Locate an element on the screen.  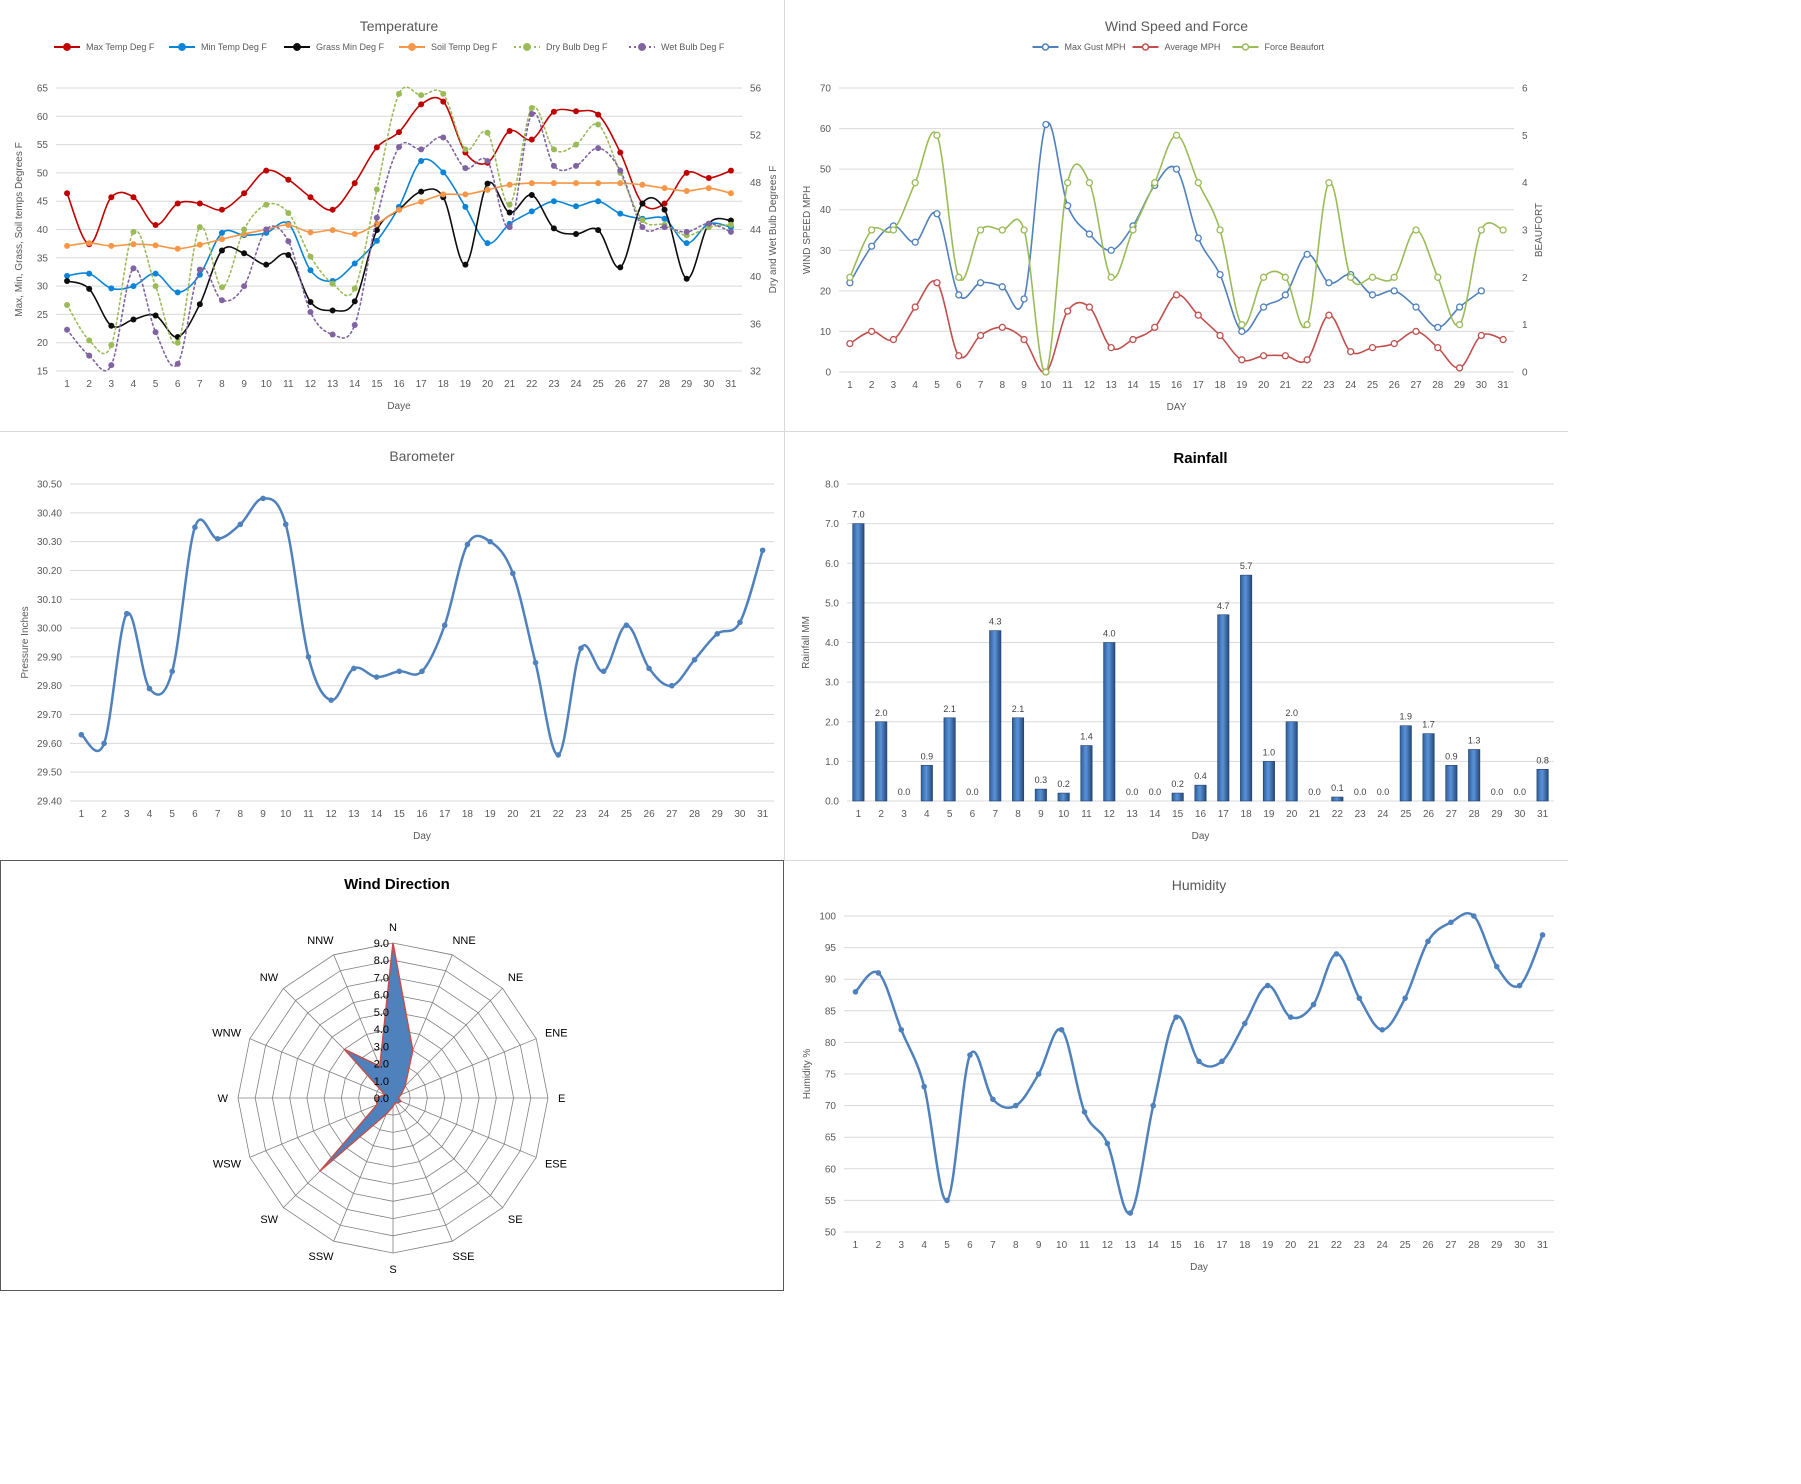
y-tick-label: 3.0 is located at coordinates (832, 683).